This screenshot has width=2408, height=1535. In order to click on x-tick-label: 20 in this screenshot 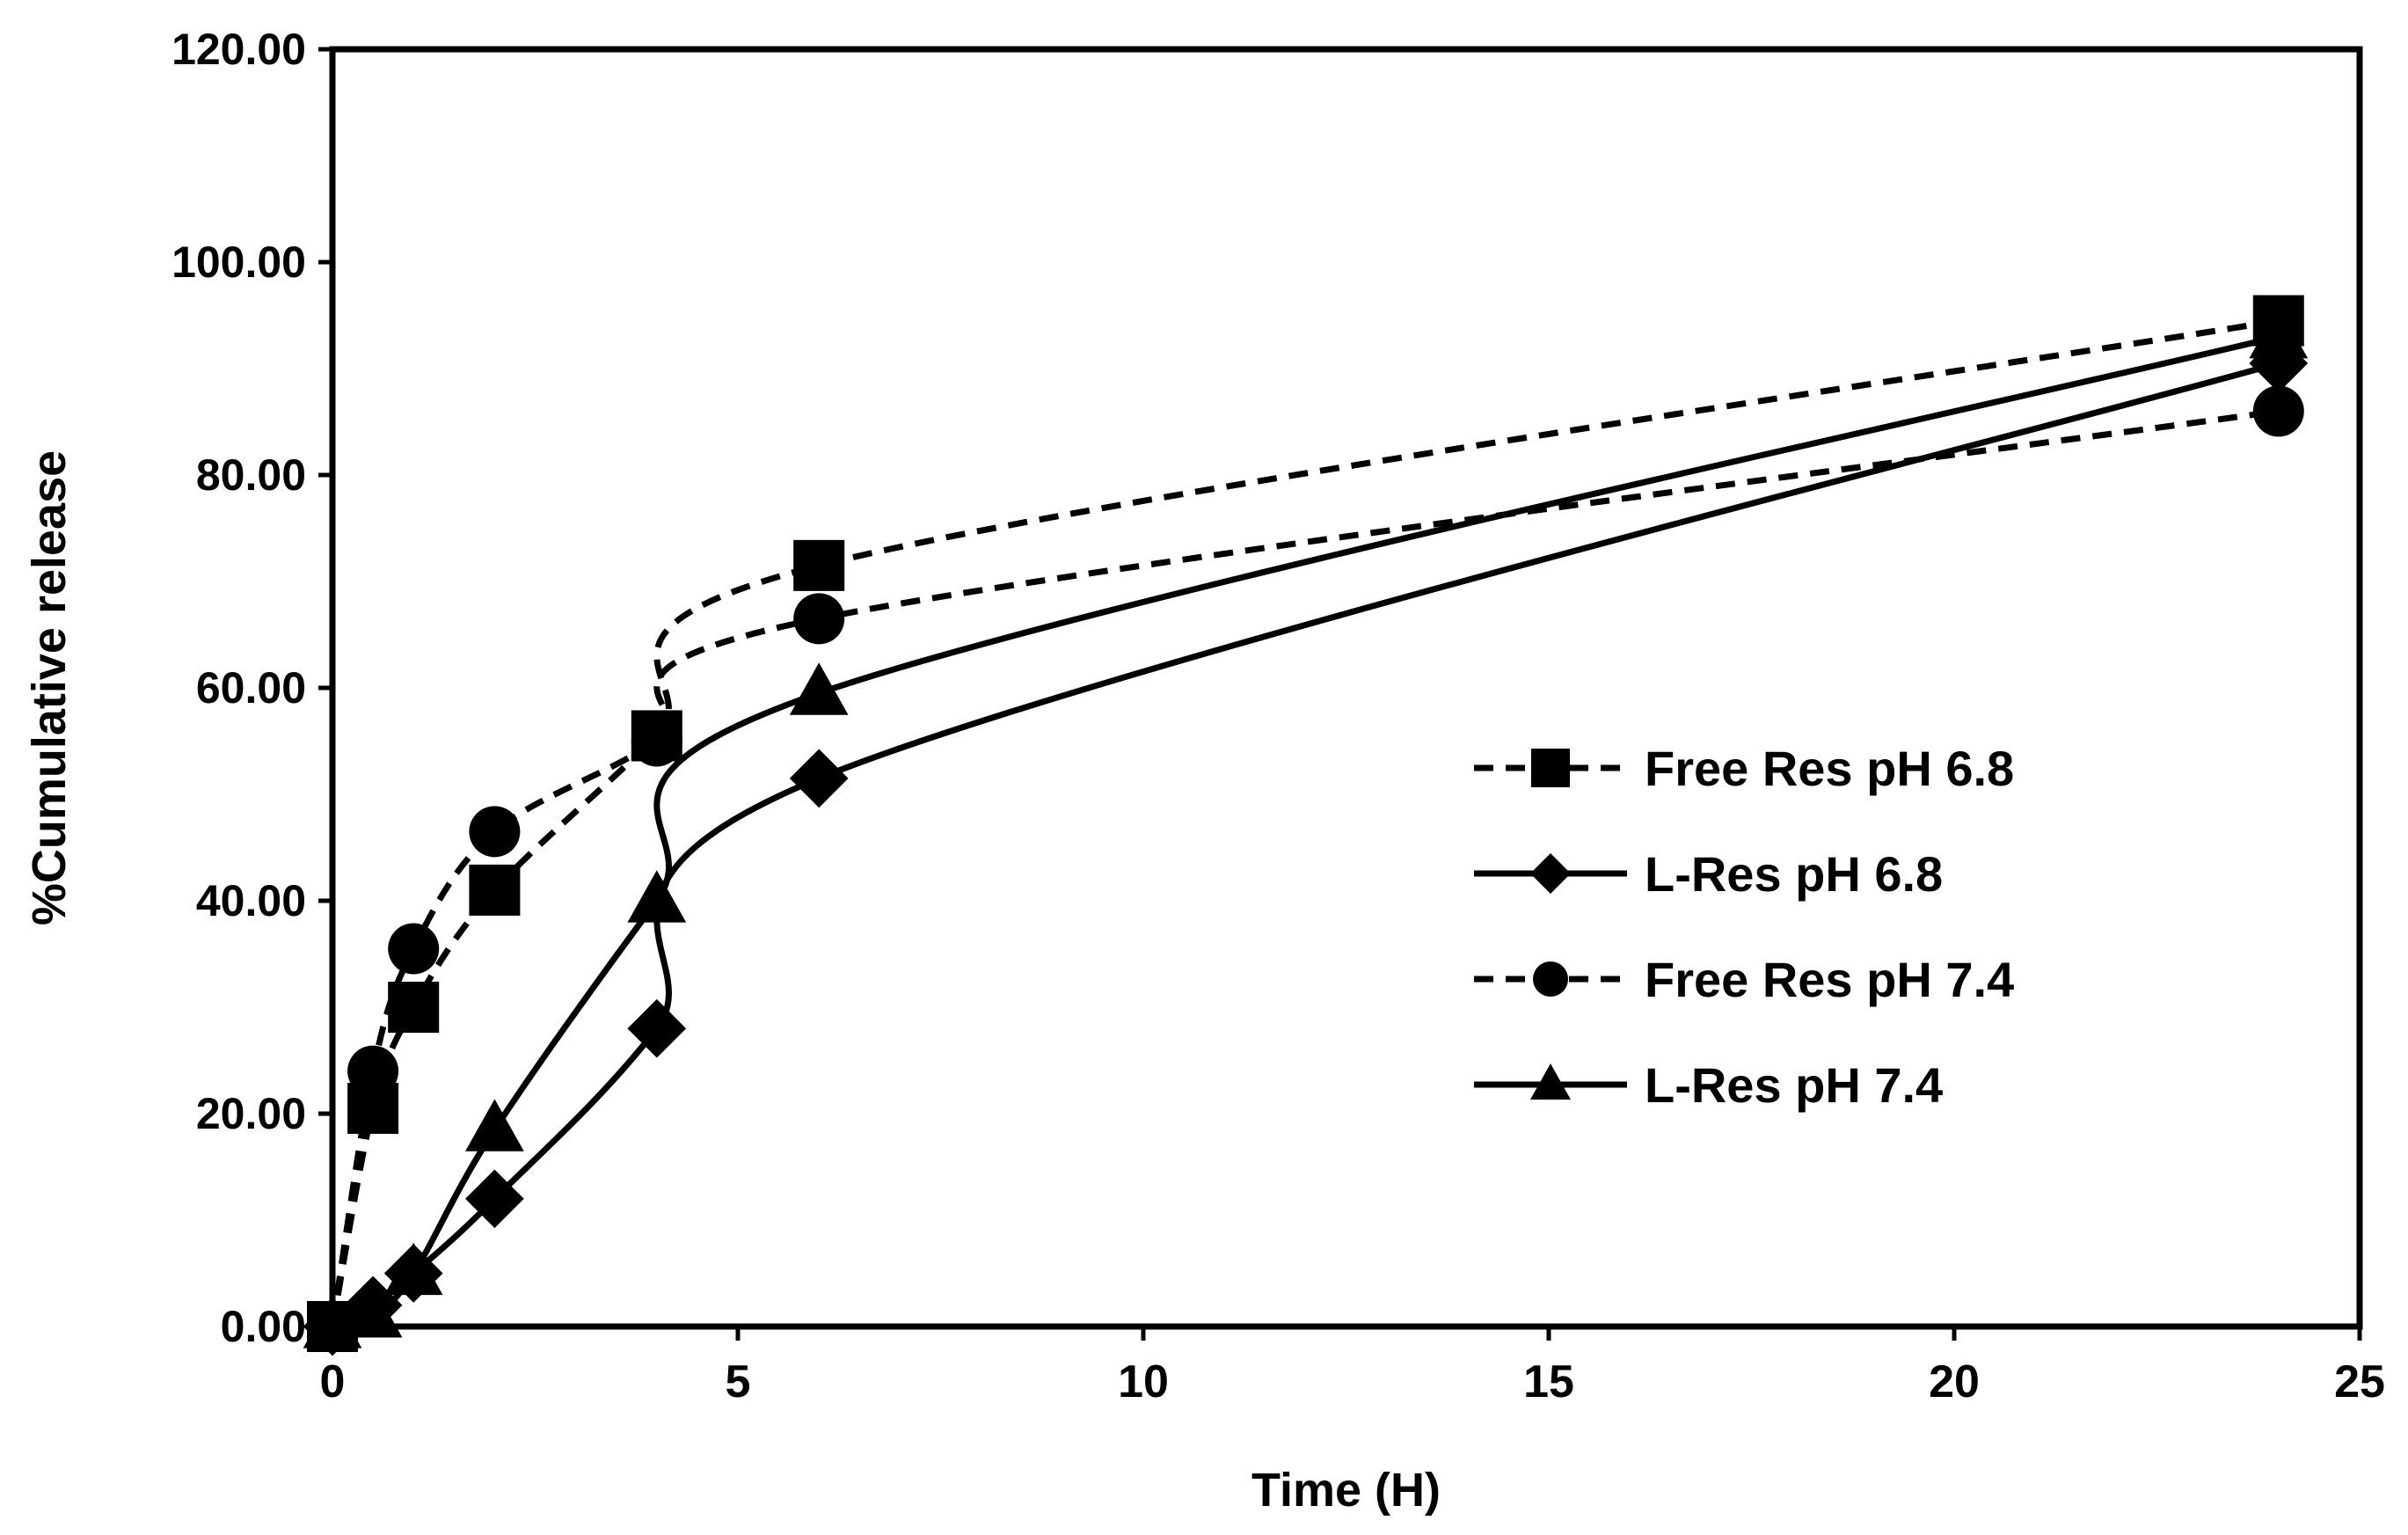, I will do `click(1954, 1381)`.